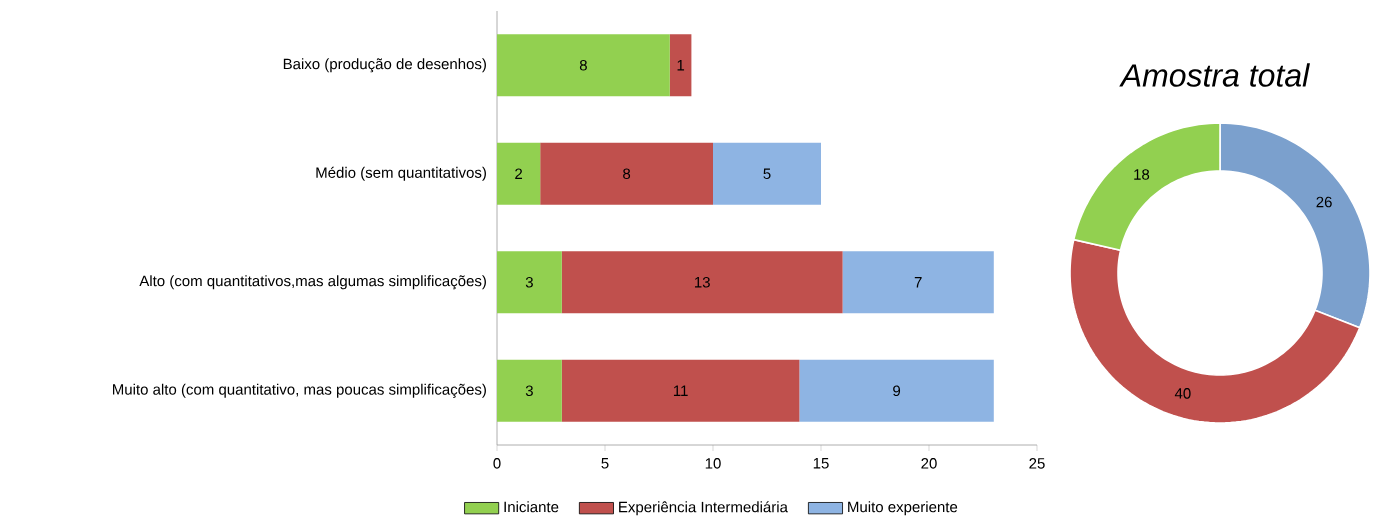 The image size is (1376, 527). Describe the element at coordinates (299, 390) in the screenshot. I see `y-tick-label: Muito alto (com quantitativo, mas poucas simplificações)` at that location.